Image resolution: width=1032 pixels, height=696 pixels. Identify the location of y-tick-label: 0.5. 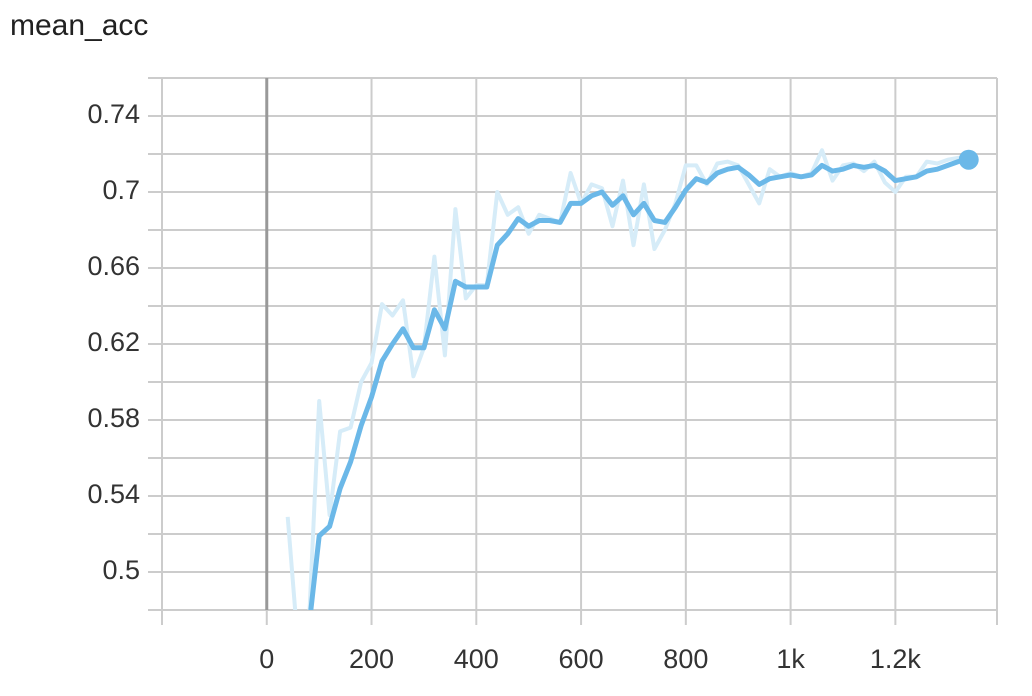
(121, 570).